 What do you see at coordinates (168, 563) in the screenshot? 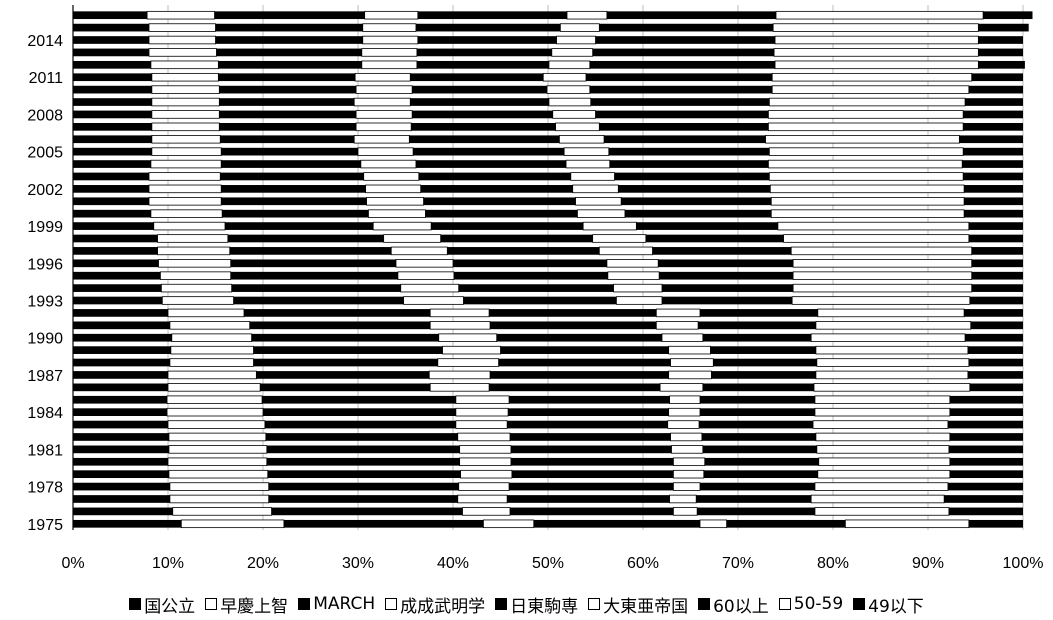
I see `x-tick-label: 10%` at bounding box center [168, 563].